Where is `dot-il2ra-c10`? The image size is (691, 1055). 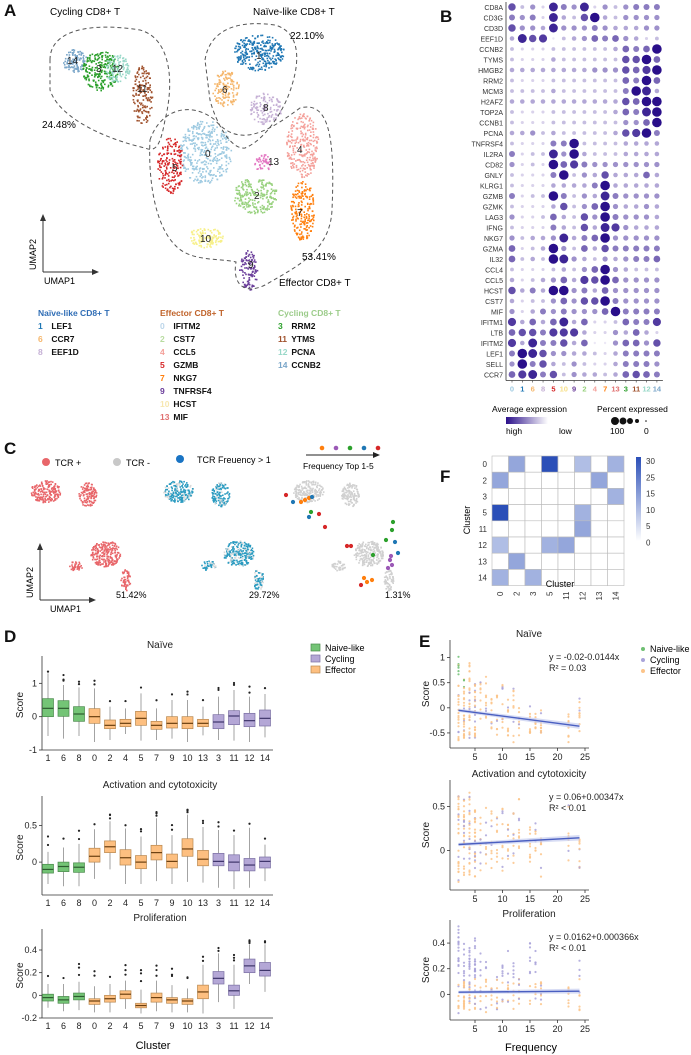 dot-il2ra-c10 is located at coordinates (564, 154).